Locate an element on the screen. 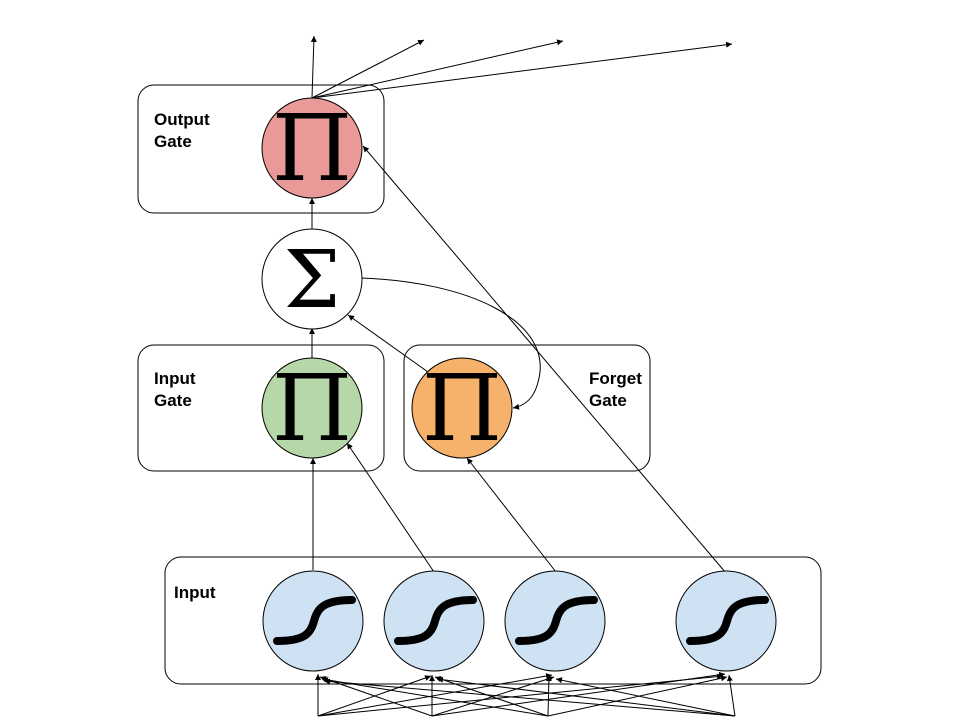 Image resolution: width=960 pixels, height=720 pixels. sum-node: Σ is located at coordinates (312, 279).